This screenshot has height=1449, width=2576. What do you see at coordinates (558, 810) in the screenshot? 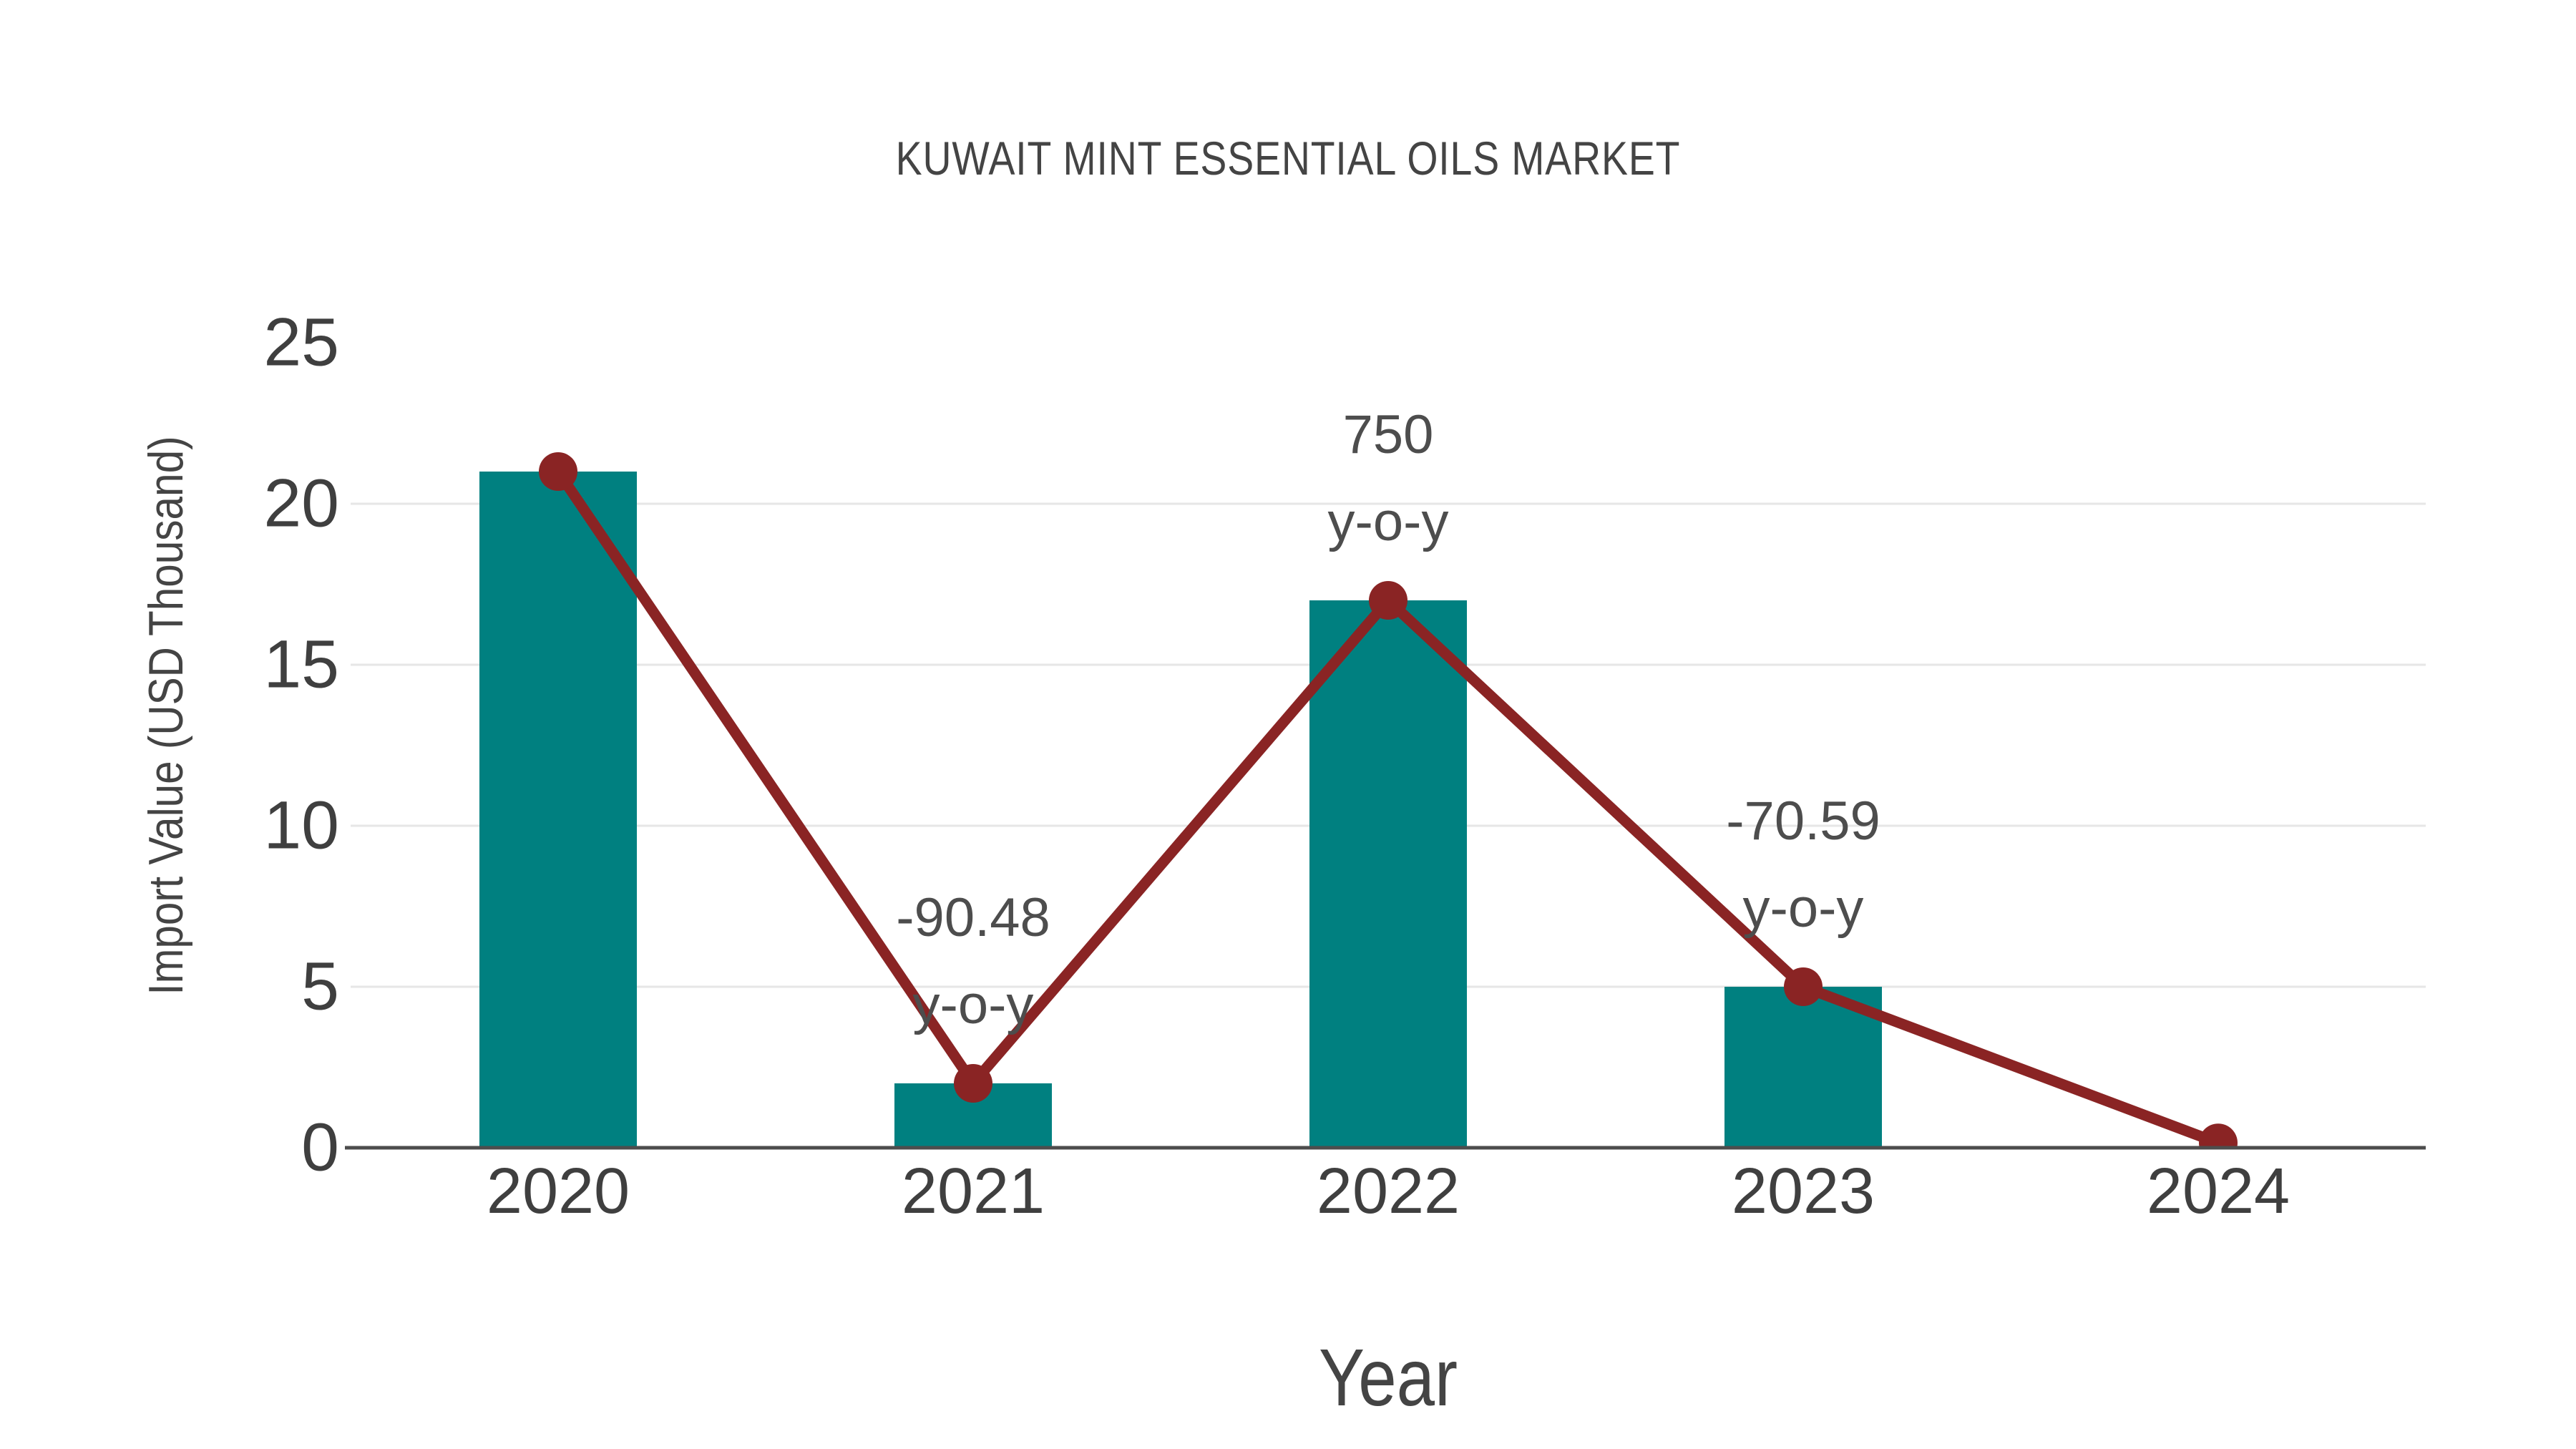
I see `bar-2020` at bounding box center [558, 810].